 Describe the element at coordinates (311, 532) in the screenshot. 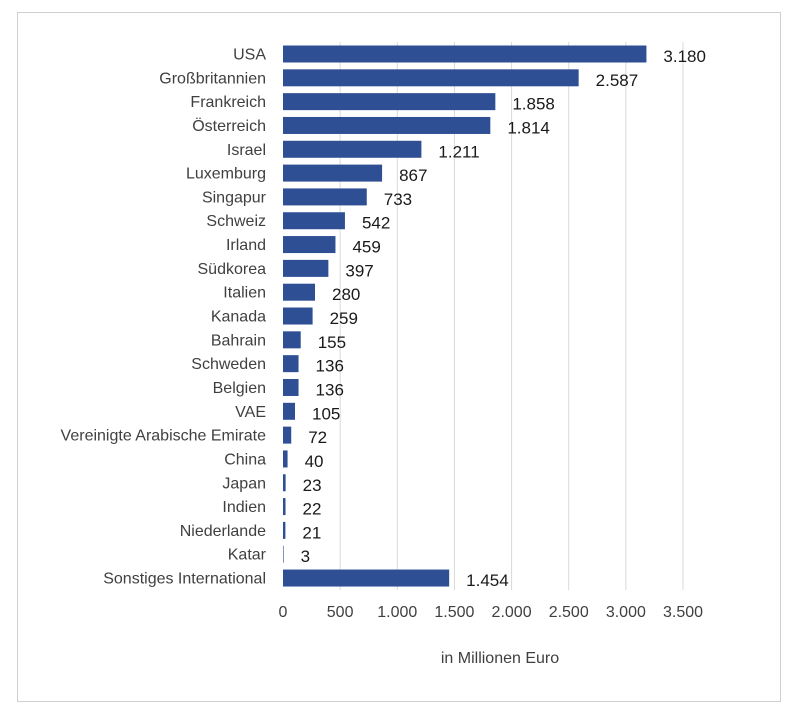

I see `value-label: 21` at that location.